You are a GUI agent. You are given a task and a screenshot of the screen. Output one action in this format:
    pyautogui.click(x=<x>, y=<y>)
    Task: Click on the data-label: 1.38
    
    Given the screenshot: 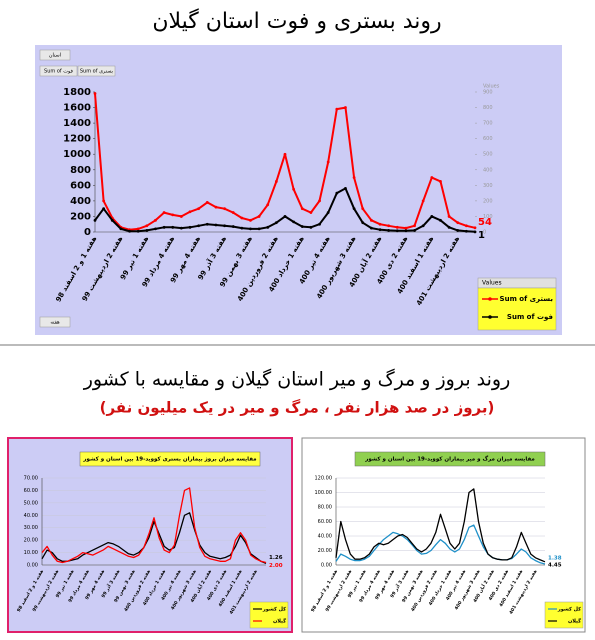 What is the action you would take?
    pyautogui.click(x=555, y=558)
    